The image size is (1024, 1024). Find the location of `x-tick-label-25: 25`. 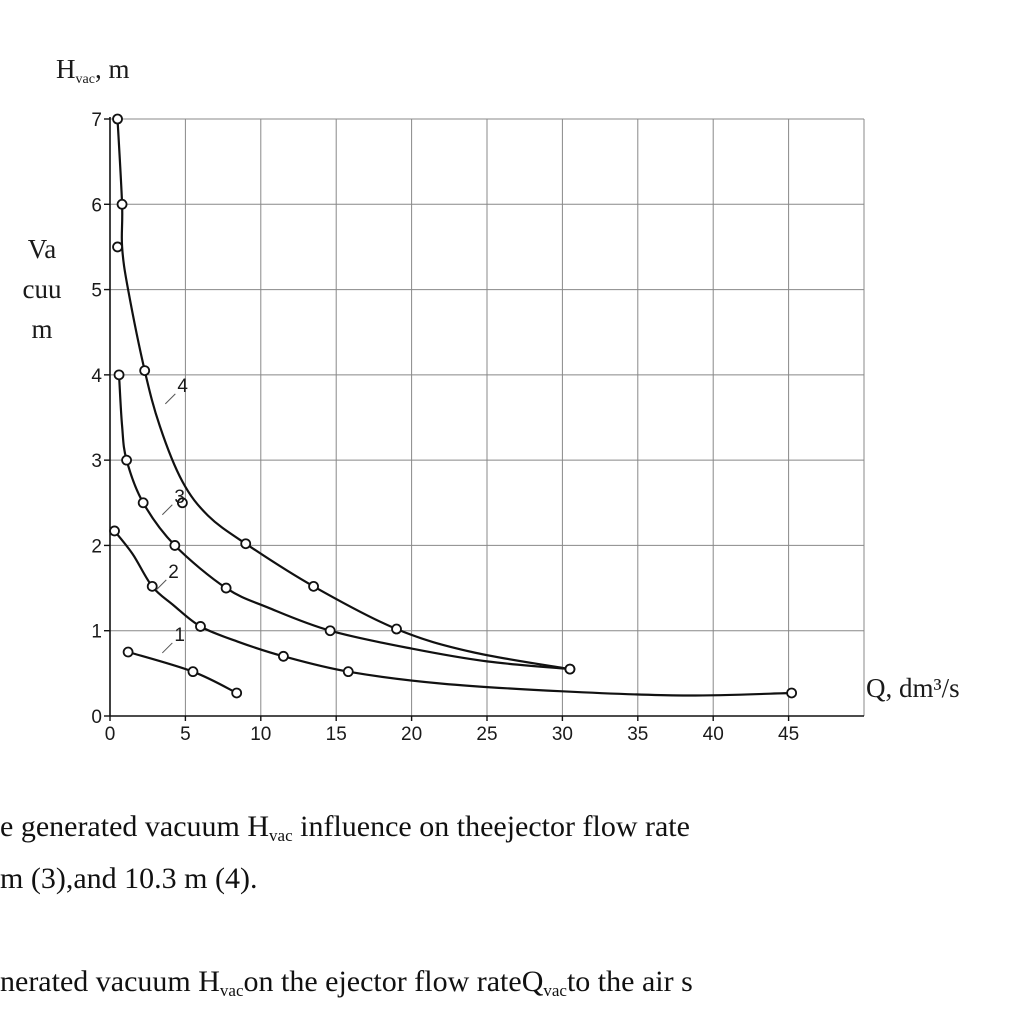

x-tick-label-25: 25 is located at coordinates (486, 734).